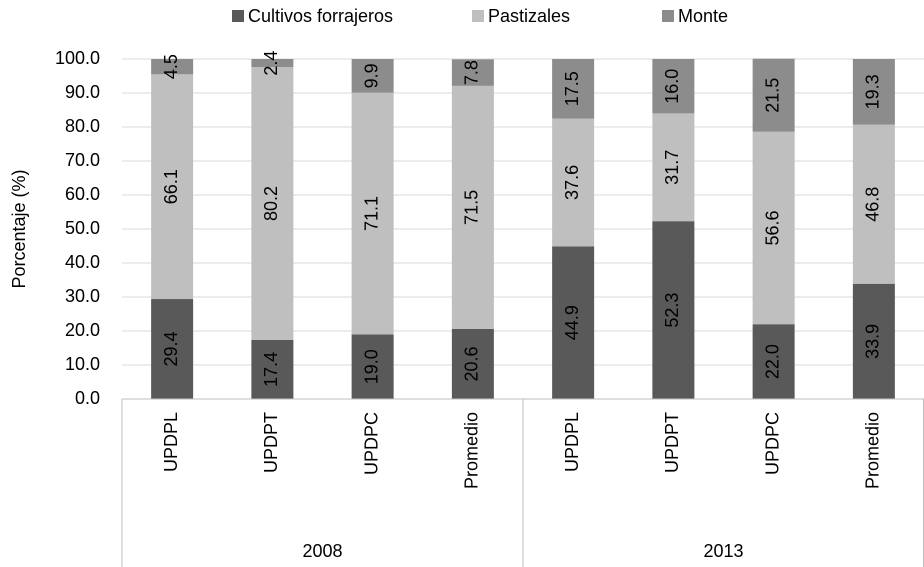 The image size is (924, 567). I want to click on legend-label: Monte, so click(703, 16).